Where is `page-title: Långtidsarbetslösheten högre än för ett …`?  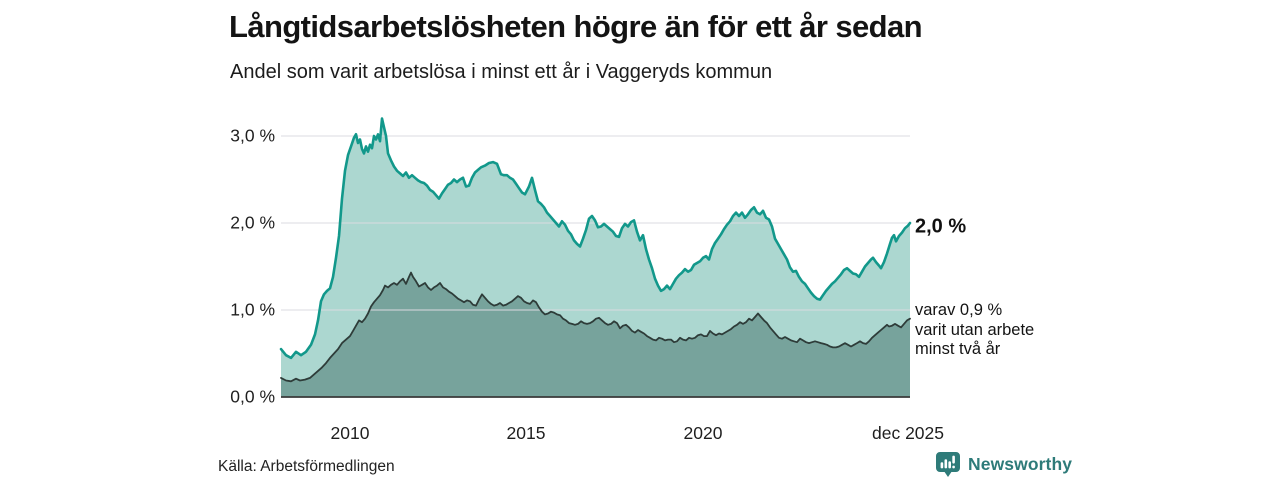 page-title: Långtidsarbetslösheten högre än för ett … is located at coordinates (576, 26).